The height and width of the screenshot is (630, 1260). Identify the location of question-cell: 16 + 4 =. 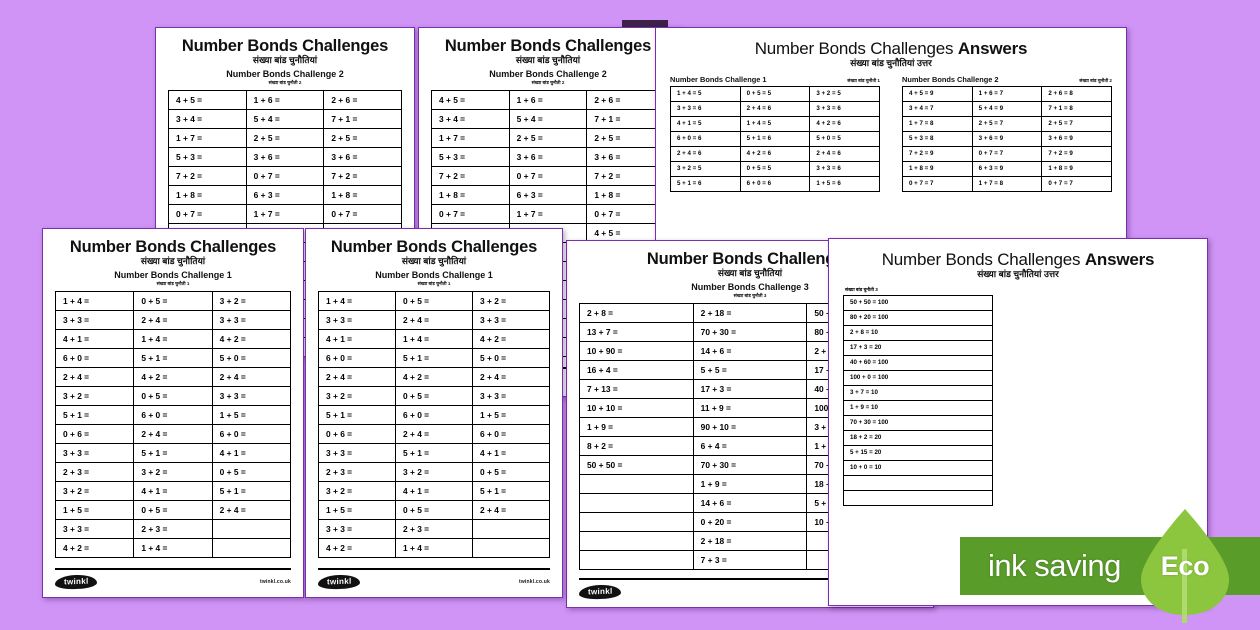
(636, 370).